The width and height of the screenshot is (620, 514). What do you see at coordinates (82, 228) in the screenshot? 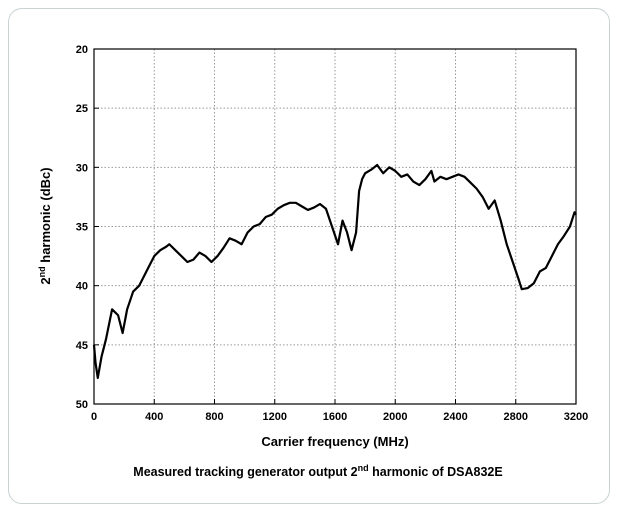
I see `y-tick-label: 35` at bounding box center [82, 228].